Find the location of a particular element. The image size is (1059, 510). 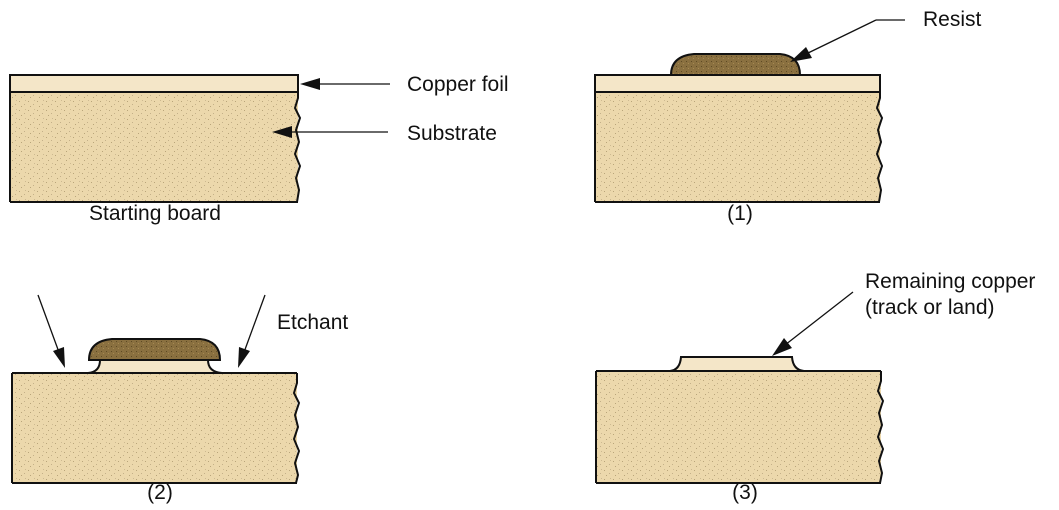

starting-board-caption: Starting board is located at coordinates (155, 213).